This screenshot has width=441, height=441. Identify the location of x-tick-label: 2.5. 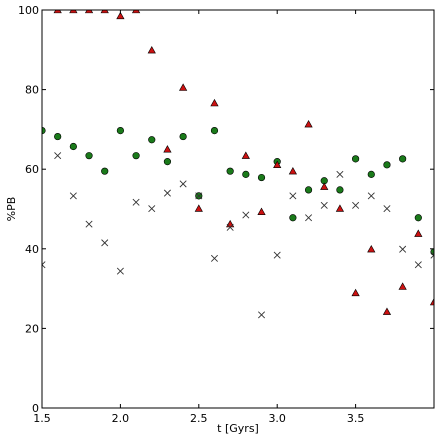
(199, 418).